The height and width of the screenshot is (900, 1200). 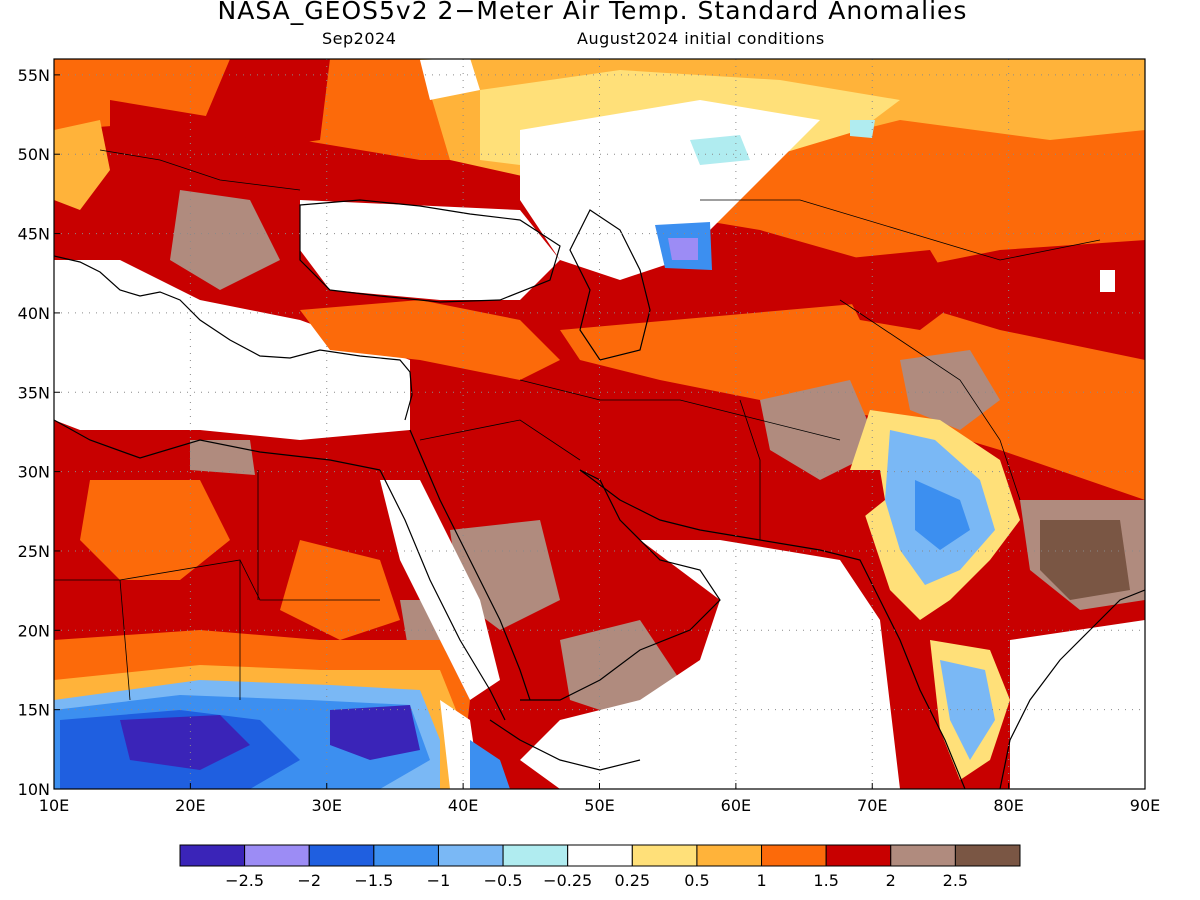 I want to click on kashmir-brown, so click(x=950, y=390).